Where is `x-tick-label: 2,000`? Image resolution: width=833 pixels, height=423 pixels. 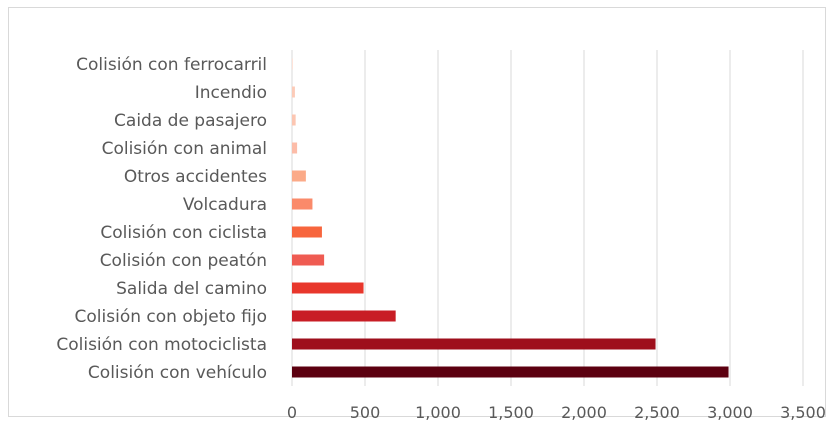
x-tick-label: 2,000 is located at coordinates (584, 412).